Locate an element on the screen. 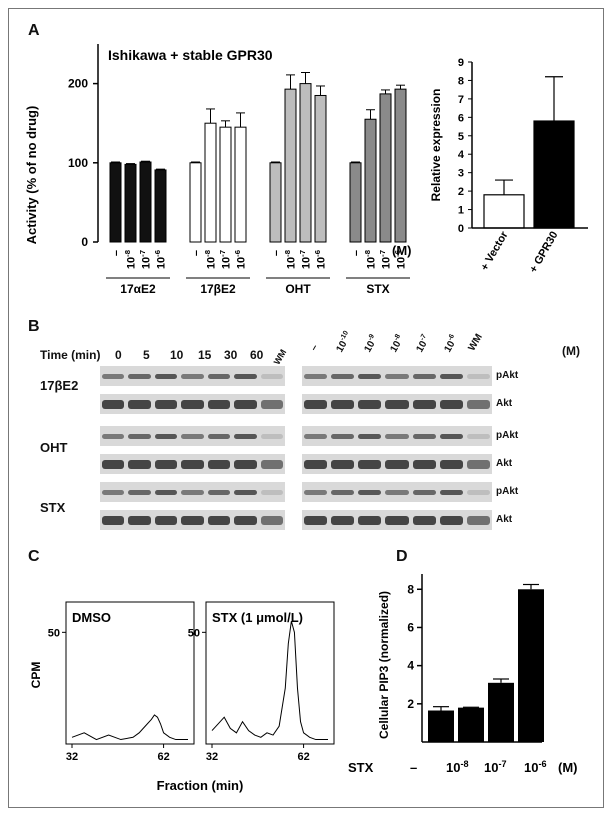 The width and height of the screenshot is (614, 817). panel-a-yticks: 0 100 200 is located at coordinates (83, 163).